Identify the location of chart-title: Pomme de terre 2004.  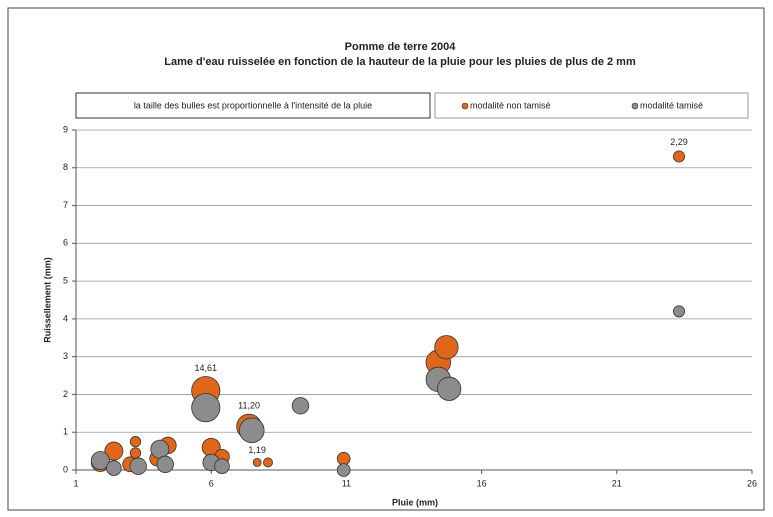
(401, 47).